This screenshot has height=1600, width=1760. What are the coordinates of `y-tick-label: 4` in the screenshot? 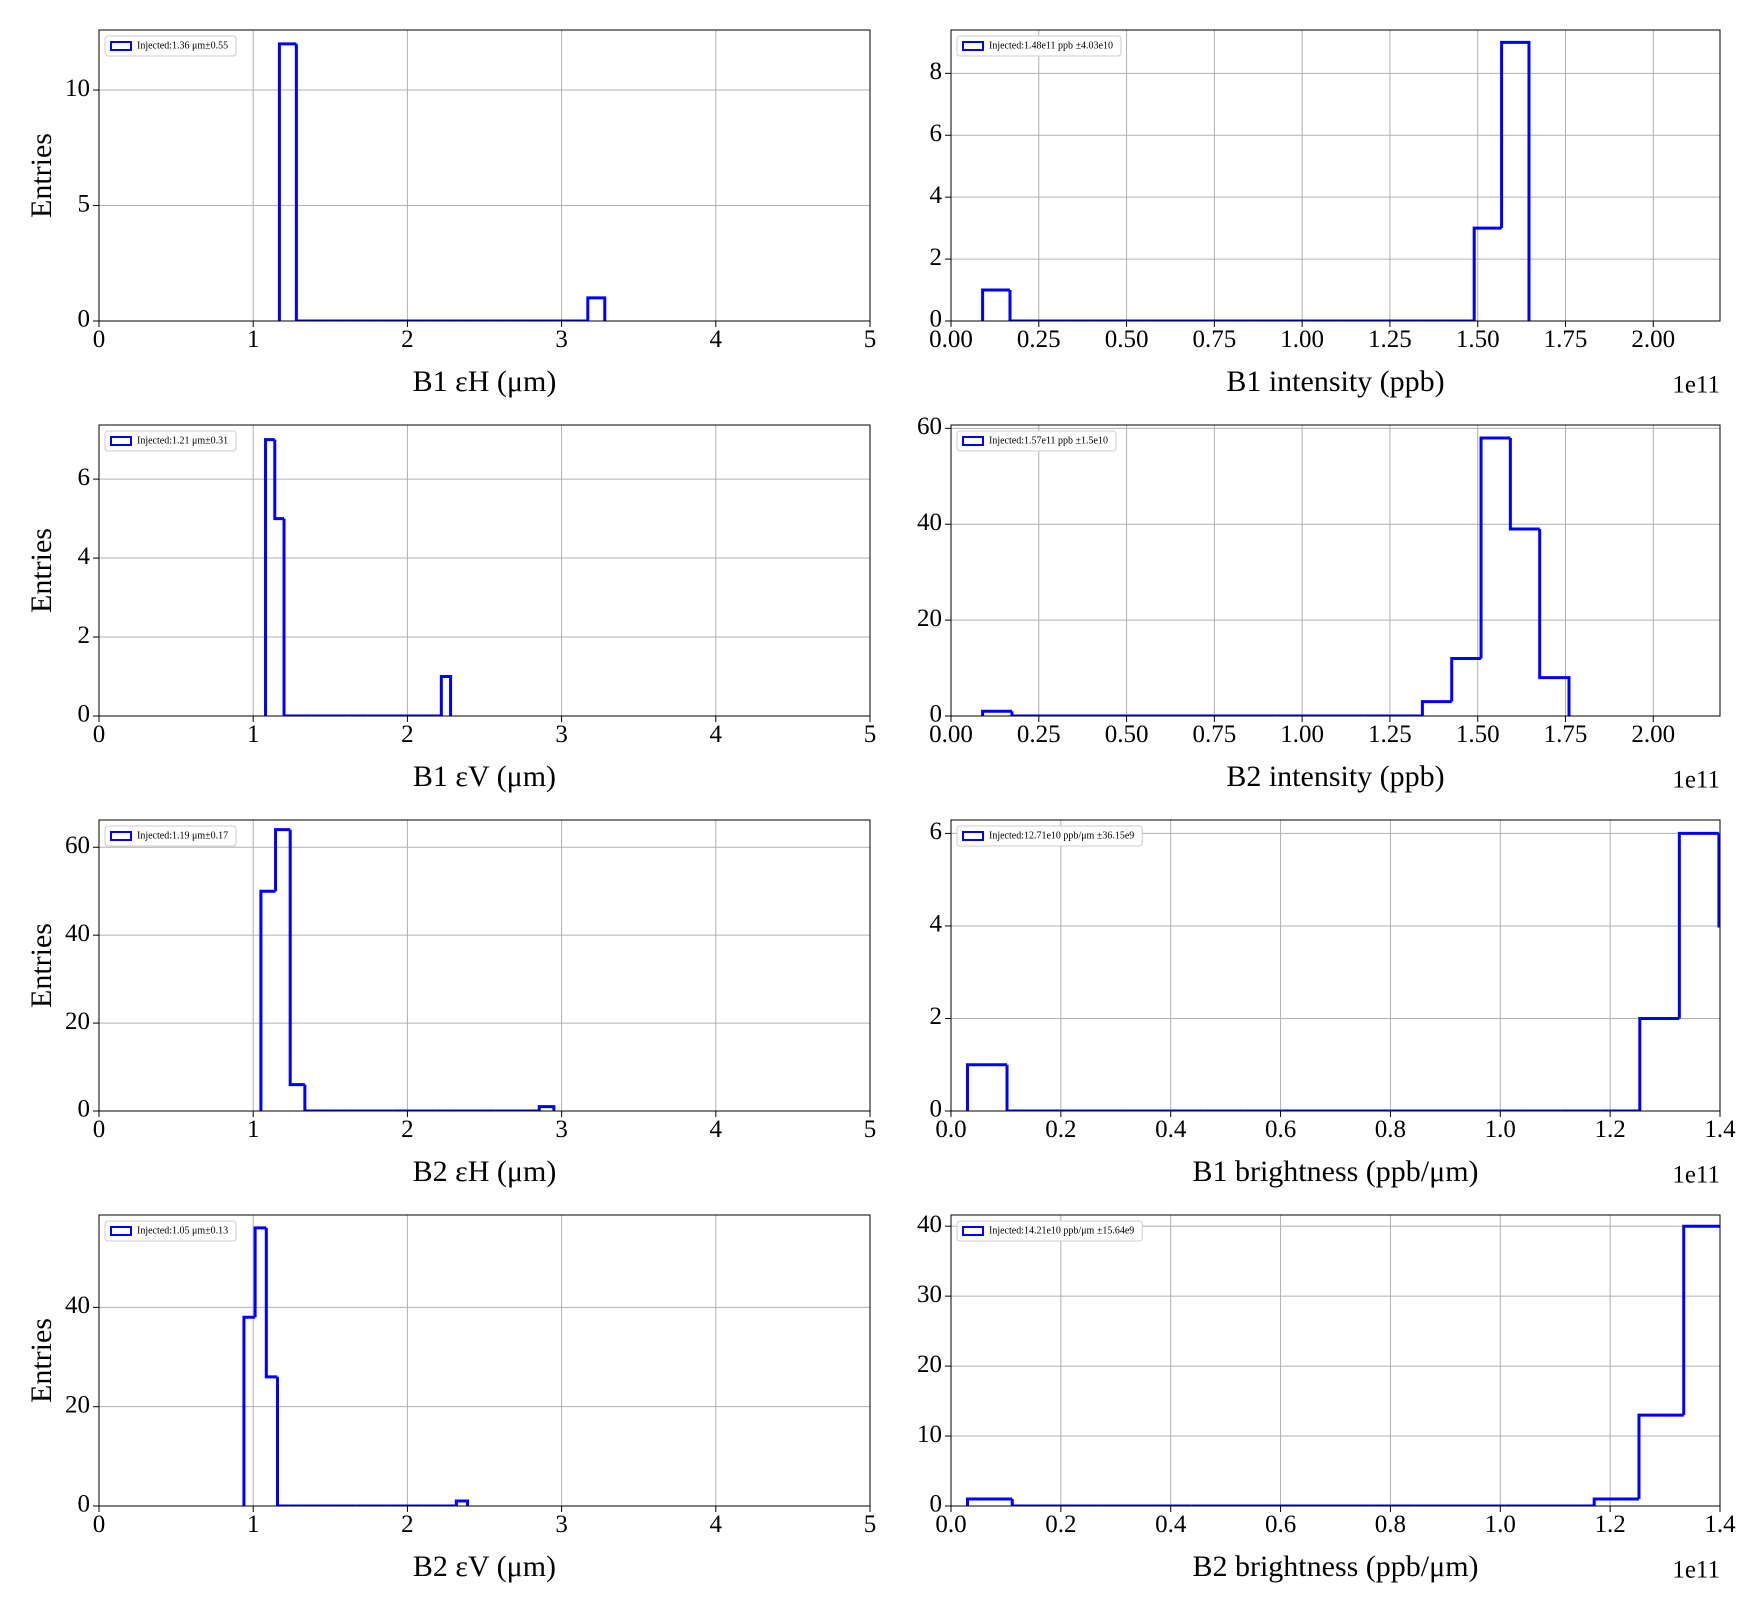 It's located at (936, 195).